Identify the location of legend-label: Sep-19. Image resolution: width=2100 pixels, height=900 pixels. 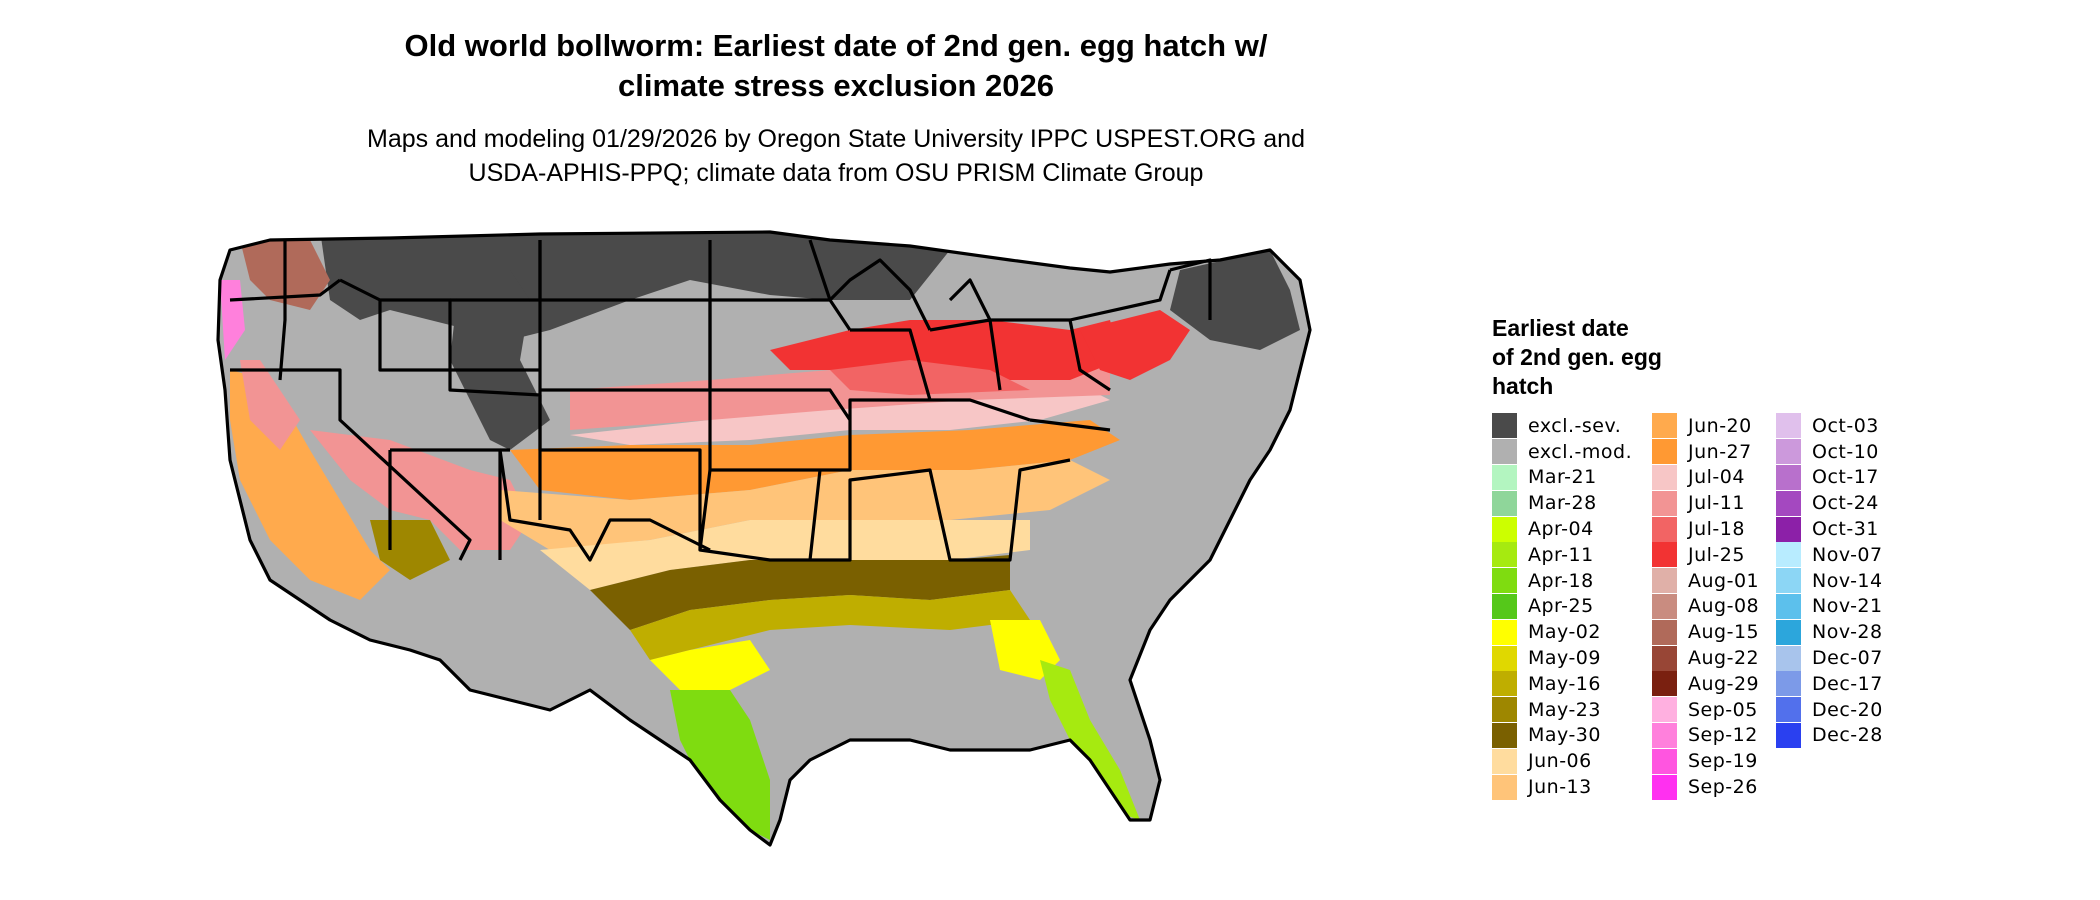
(1723, 761).